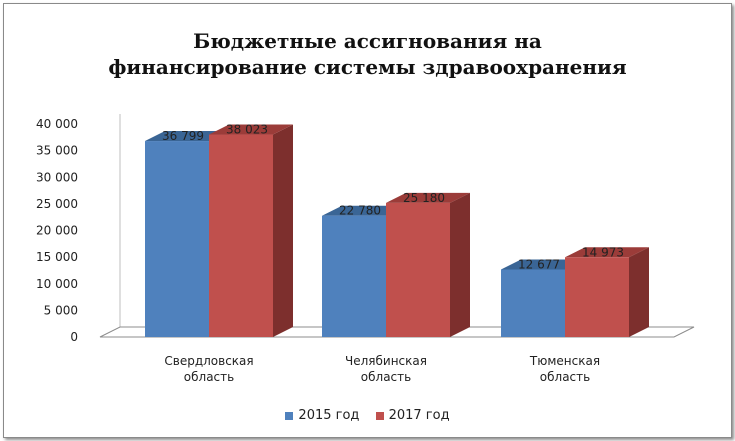 The image size is (735, 441). What do you see at coordinates (183, 136) in the screenshot?
I see `data-label-series-1-cat-1: 36 799` at bounding box center [183, 136].